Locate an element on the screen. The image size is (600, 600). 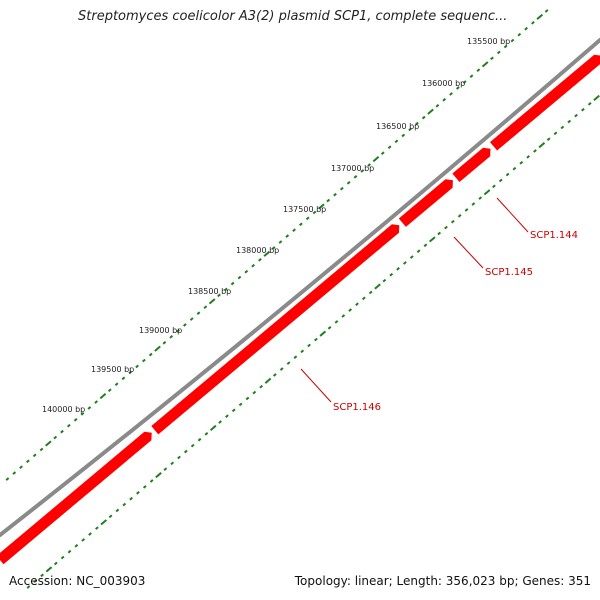
tick-label: 138000 bp is located at coordinates (257, 250).